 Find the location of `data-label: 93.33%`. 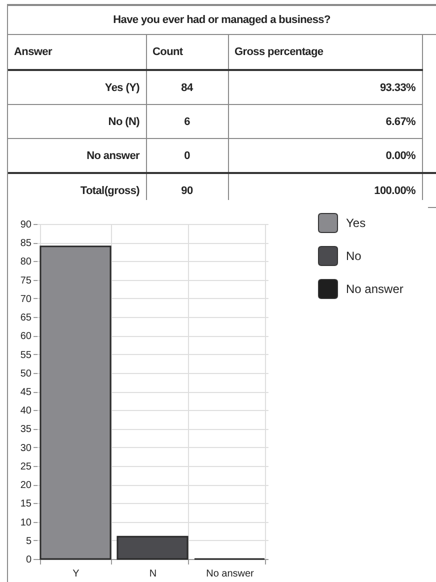

data-label: 93.33% is located at coordinates (325, 87).